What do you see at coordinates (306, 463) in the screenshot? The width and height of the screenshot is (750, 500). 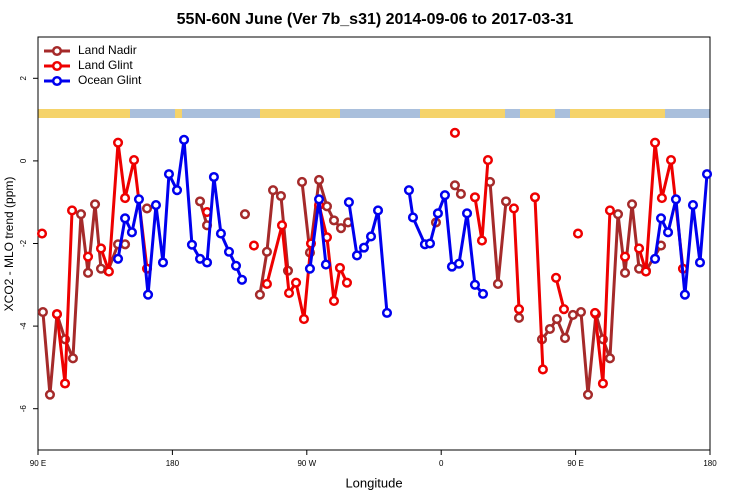 I see `x-tick-label: 90 W` at bounding box center [306, 463].